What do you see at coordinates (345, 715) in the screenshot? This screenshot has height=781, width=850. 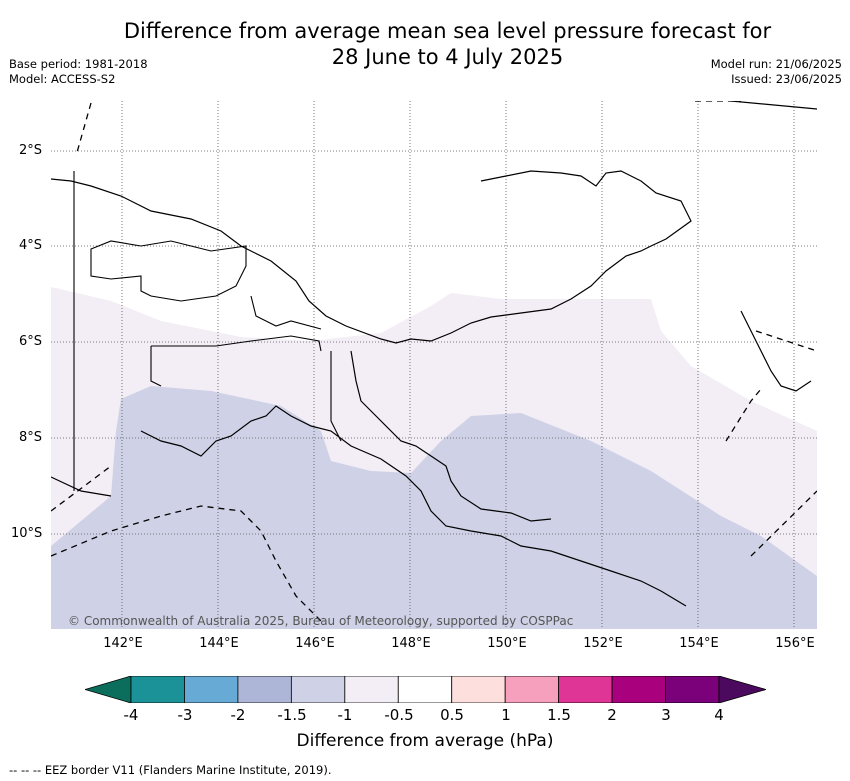 I see `cb-tick: -1` at bounding box center [345, 715].